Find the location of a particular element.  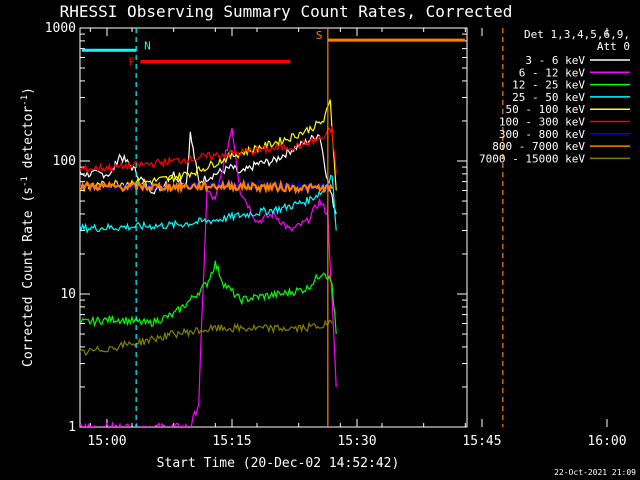

legend-label-6: 300 - 800 keV is located at coordinates (542, 134).